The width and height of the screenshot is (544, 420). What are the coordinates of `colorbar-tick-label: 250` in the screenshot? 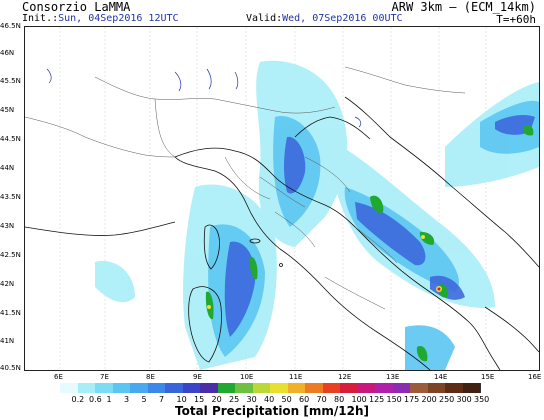 It's located at (447, 399).